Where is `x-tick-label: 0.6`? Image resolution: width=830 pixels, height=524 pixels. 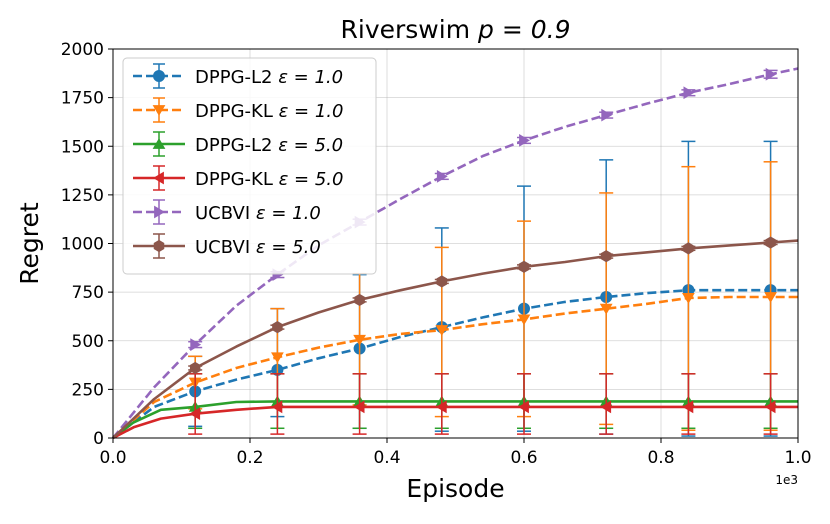
x-tick-label: 0.6 is located at coordinates (523, 458).